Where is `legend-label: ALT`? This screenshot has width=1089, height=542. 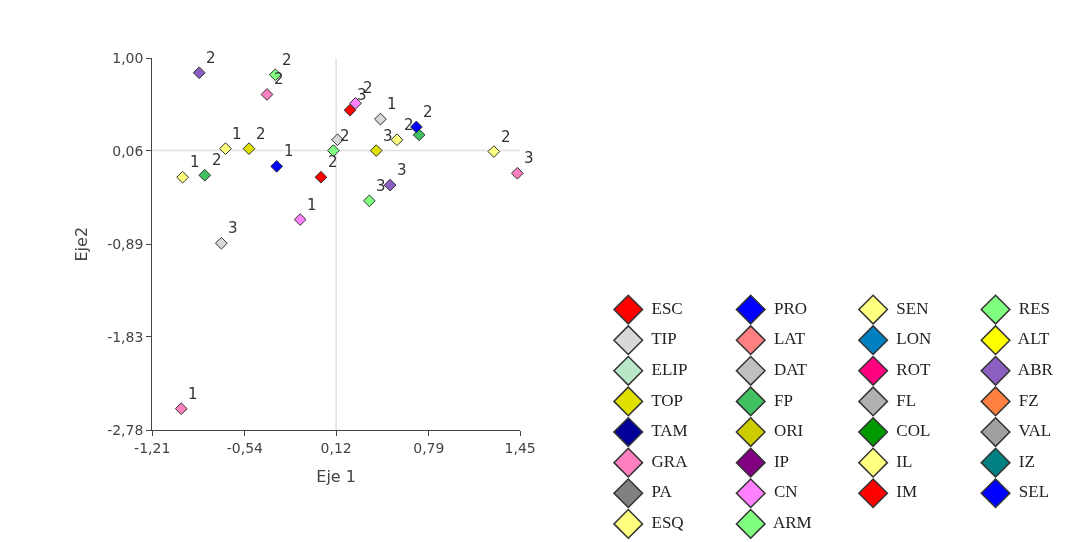
legend-label: ALT is located at coordinates (1030, 339).